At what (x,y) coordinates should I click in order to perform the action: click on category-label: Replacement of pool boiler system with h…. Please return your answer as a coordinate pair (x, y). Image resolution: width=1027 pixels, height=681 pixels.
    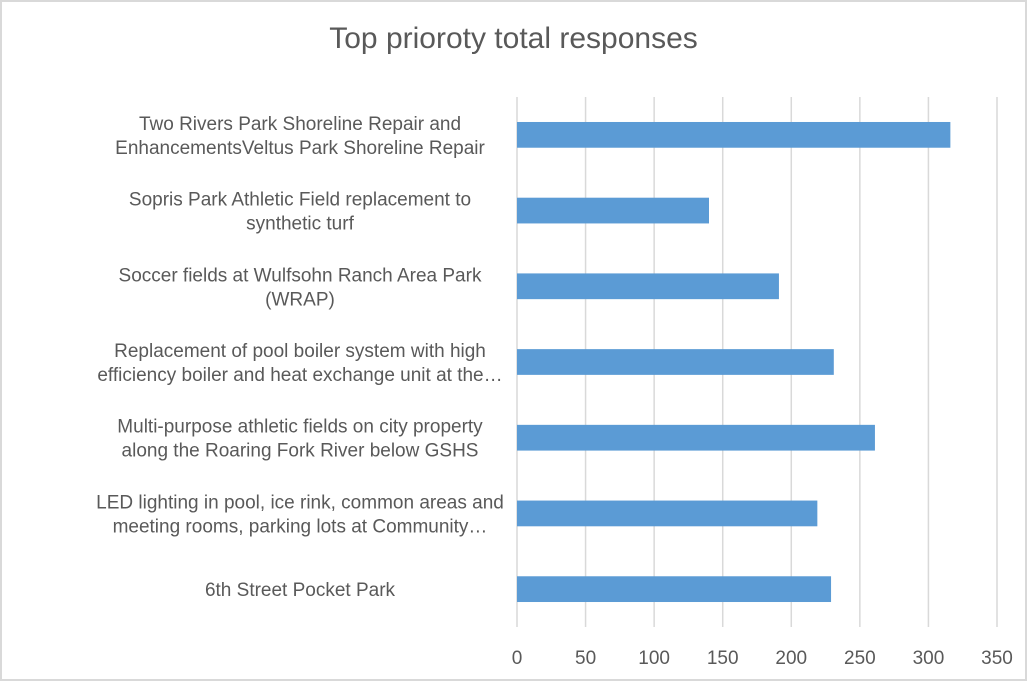
    Looking at the image, I should click on (300, 351).